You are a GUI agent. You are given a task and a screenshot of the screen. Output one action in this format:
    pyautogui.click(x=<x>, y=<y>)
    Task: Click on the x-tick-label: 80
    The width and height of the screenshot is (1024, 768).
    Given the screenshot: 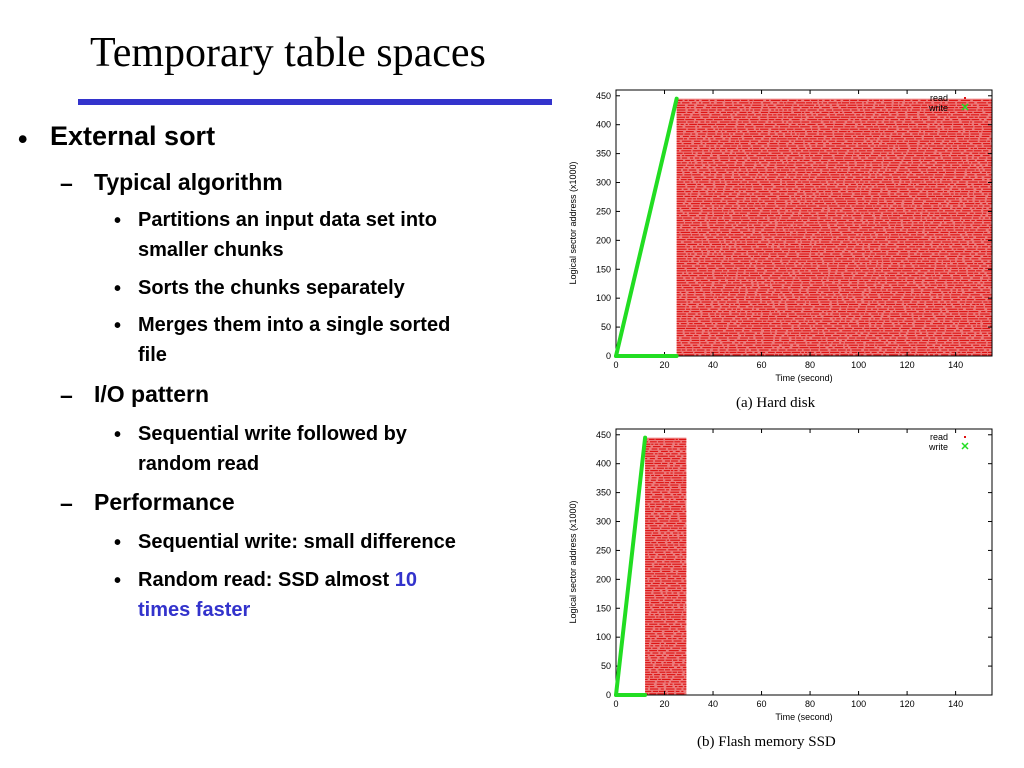 What is the action you would take?
    pyautogui.click(x=810, y=365)
    